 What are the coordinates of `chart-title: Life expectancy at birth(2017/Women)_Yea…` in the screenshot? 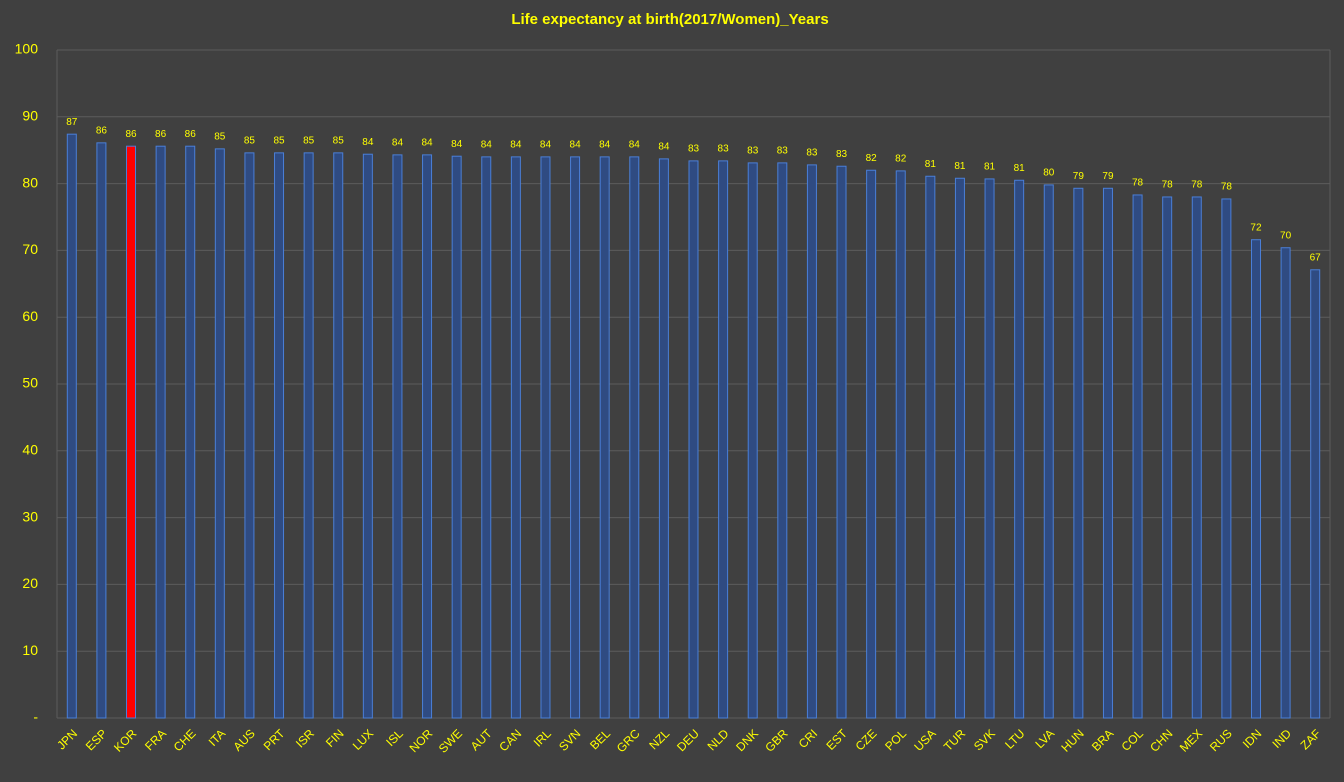 It's located at (669, 19).